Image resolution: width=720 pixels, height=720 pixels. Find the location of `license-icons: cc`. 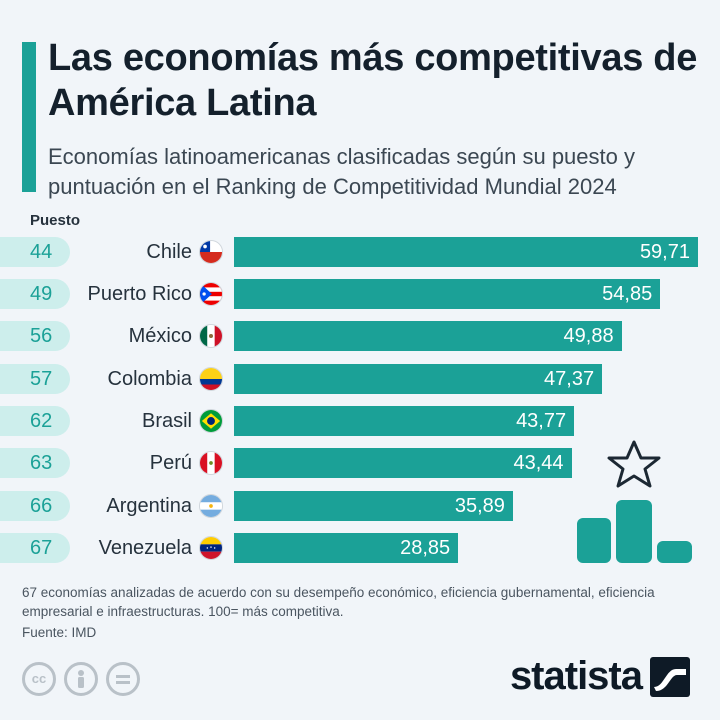

license-icons: cc is located at coordinates (81, 679).